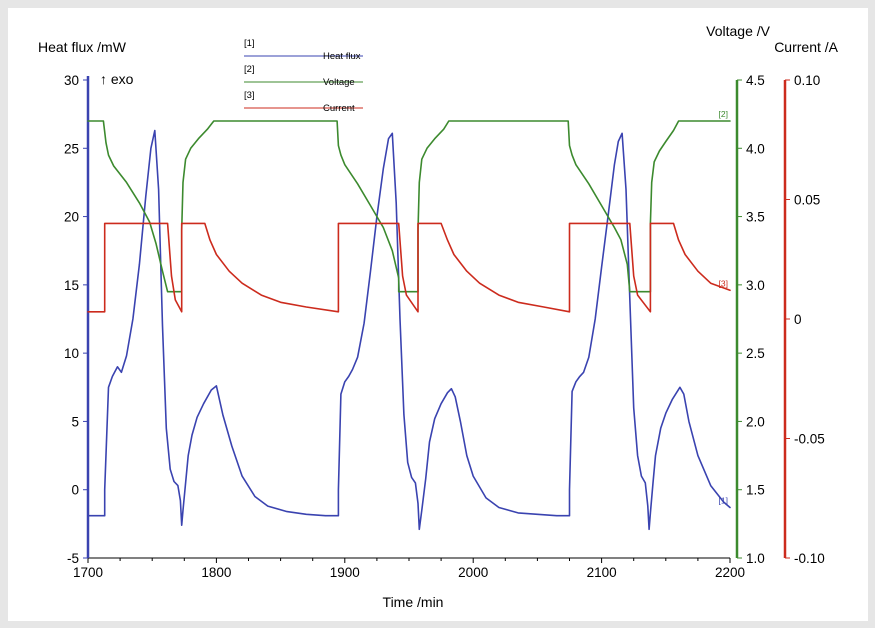 The height and width of the screenshot is (628, 875). What do you see at coordinates (723, 500) in the screenshot?
I see `series-end-label-heat: [1]` at bounding box center [723, 500].